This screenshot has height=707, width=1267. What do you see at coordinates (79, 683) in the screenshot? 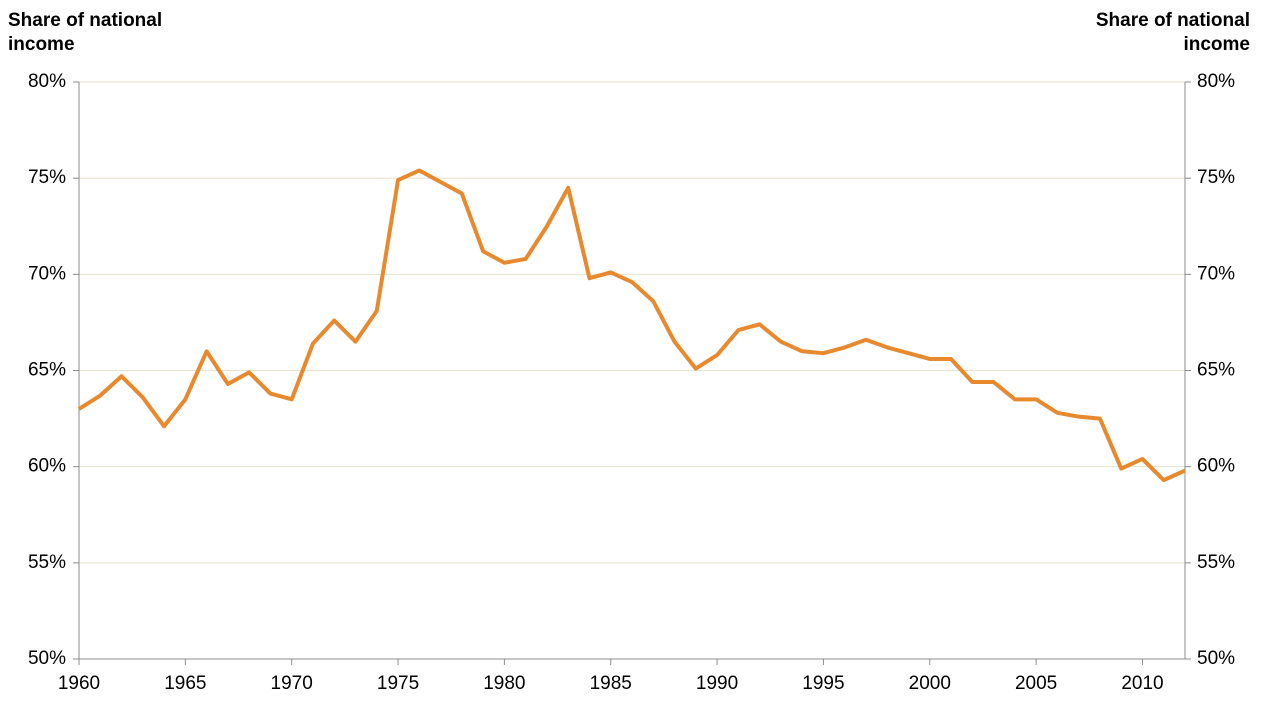
I see `x-tick-label: 1960` at bounding box center [79, 683].